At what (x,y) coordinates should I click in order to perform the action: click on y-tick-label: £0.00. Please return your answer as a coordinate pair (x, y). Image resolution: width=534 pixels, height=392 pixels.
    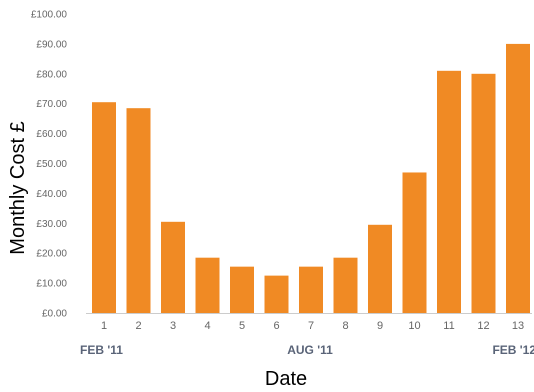
    Looking at the image, I should click on (54, 314).